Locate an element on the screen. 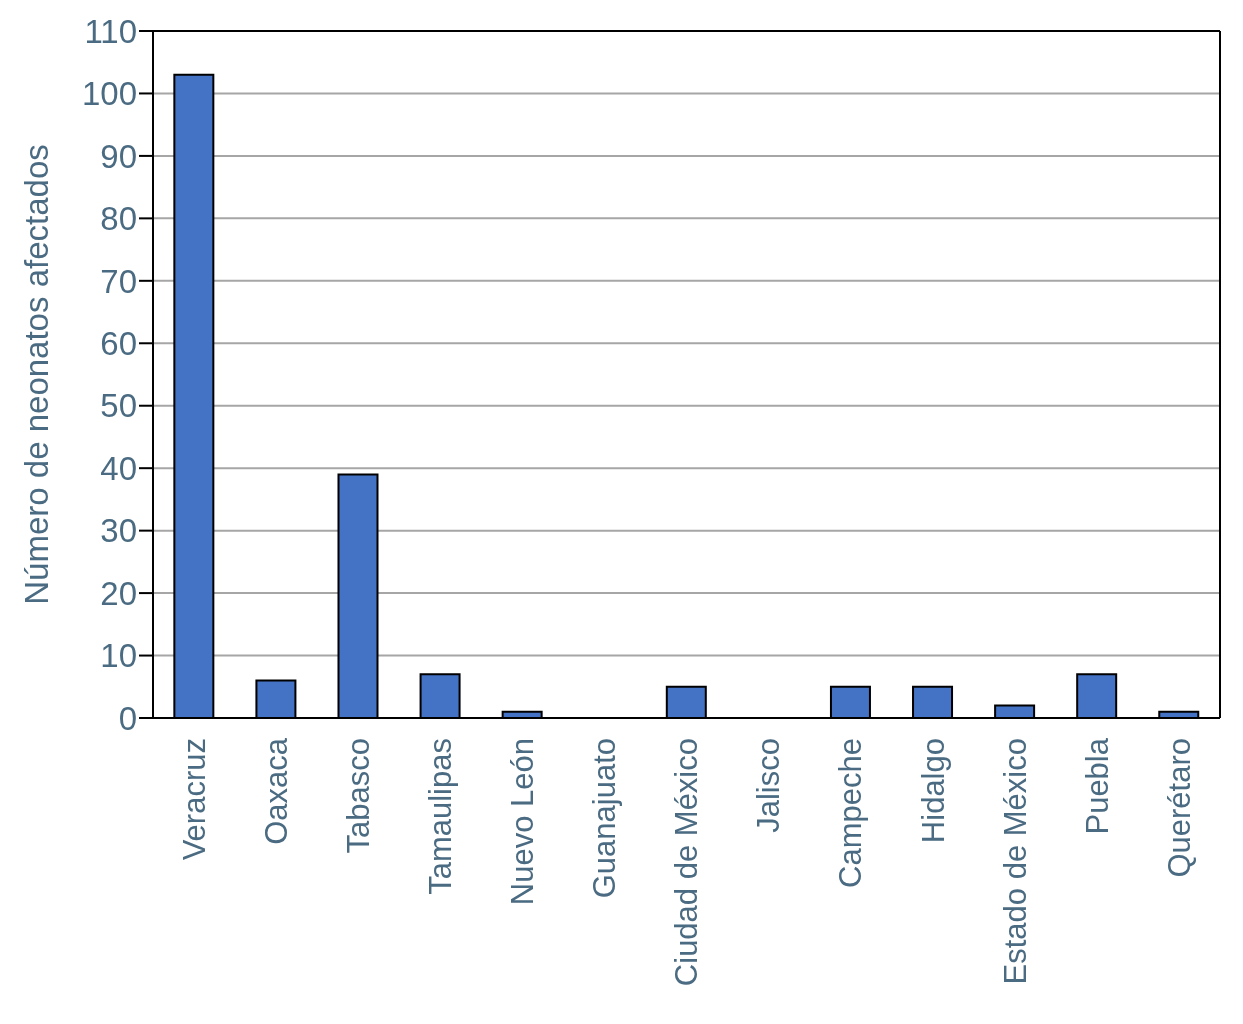 Image resolution: width=1243 pixels, height=1024 pixels. x-tick-label: Jalisco is located at coordinates (769, 785).